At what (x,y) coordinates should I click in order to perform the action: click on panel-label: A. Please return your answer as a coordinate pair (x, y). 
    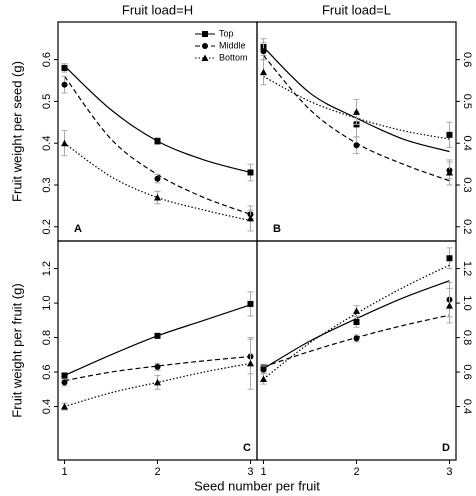
    Looking at the image, I should click on (78, 229).